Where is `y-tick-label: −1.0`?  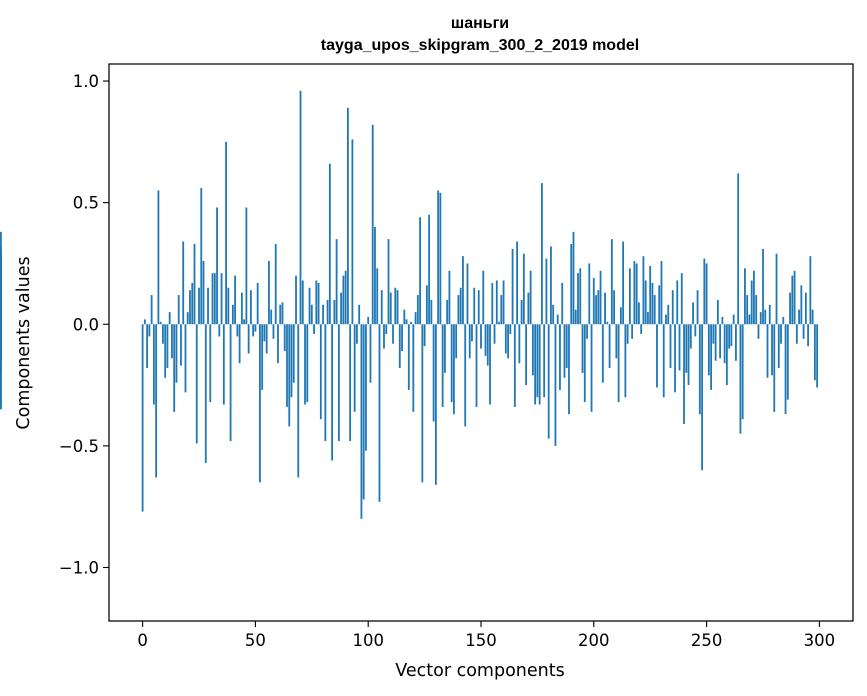 y-tick-label: −1.0 is located at coordinates (79, 567).